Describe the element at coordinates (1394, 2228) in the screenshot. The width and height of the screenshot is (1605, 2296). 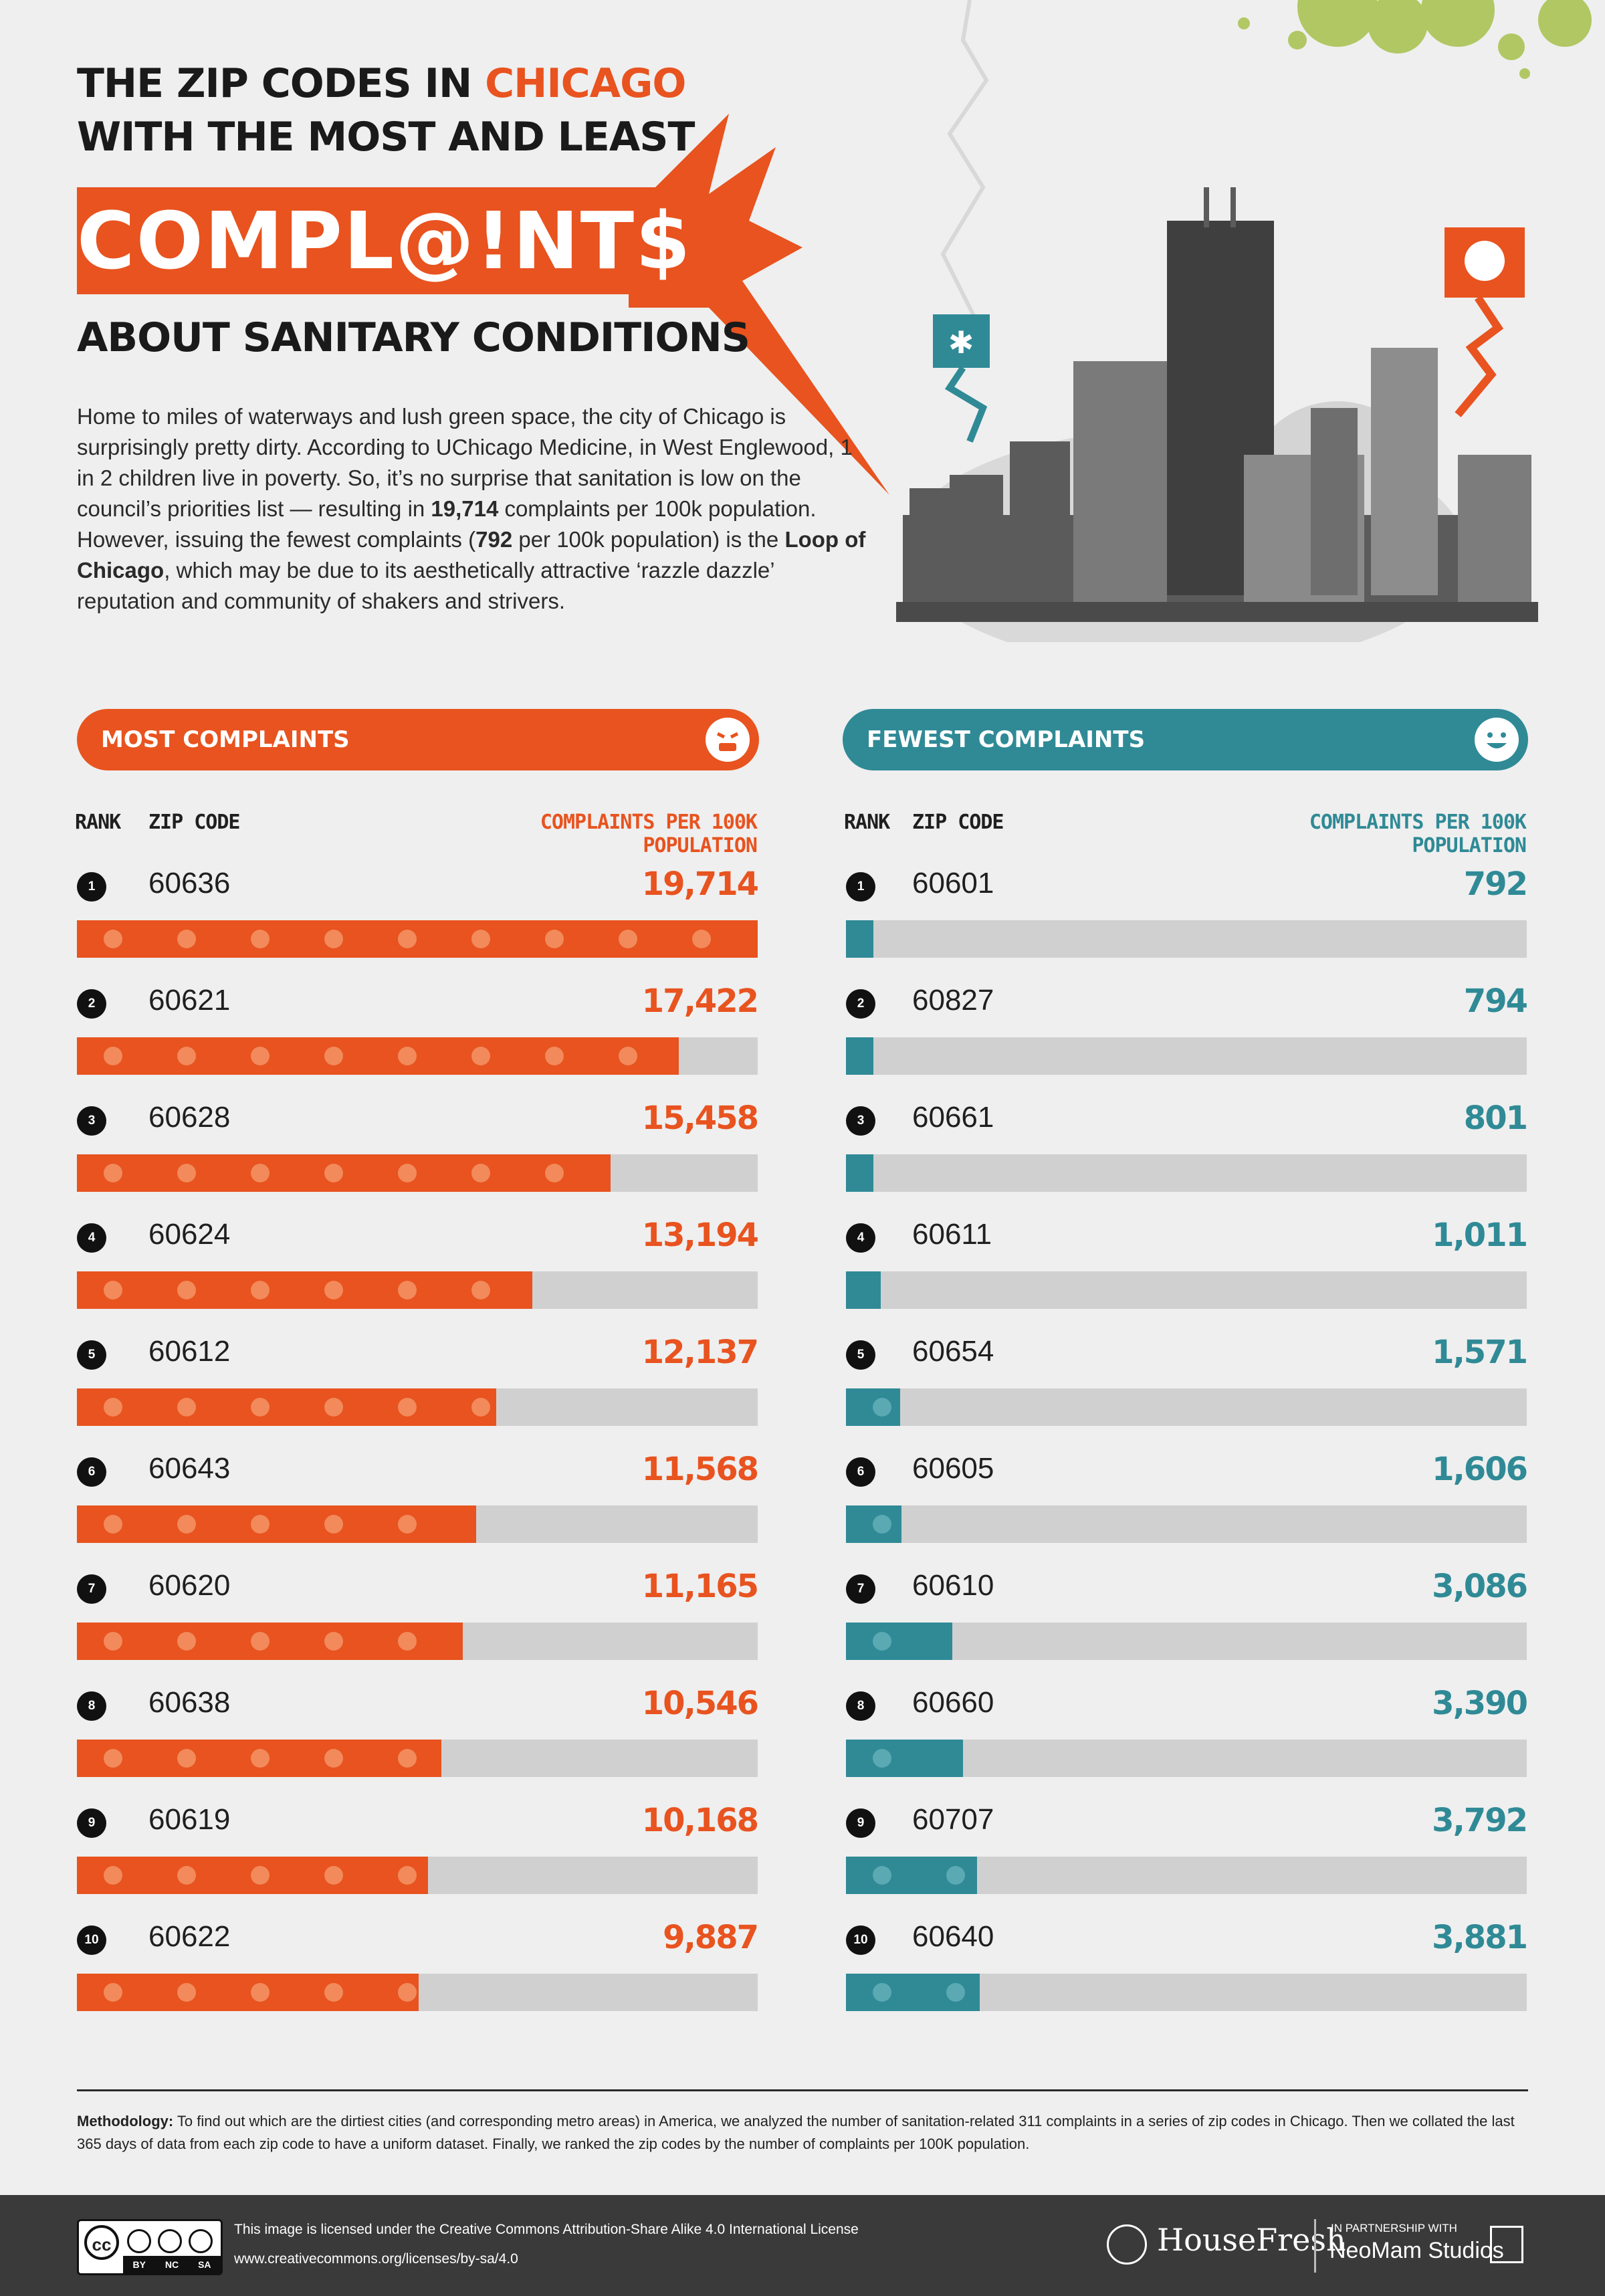
I see `partner-label: IN PARTNERSHIP WITH` at that location.